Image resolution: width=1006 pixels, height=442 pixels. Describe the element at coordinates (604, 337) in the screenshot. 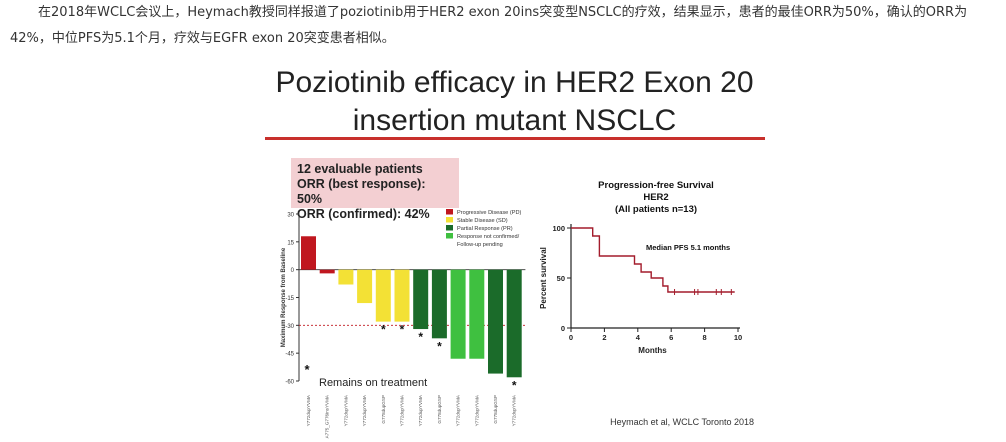

I see `x-tick-label: 2` at that location.